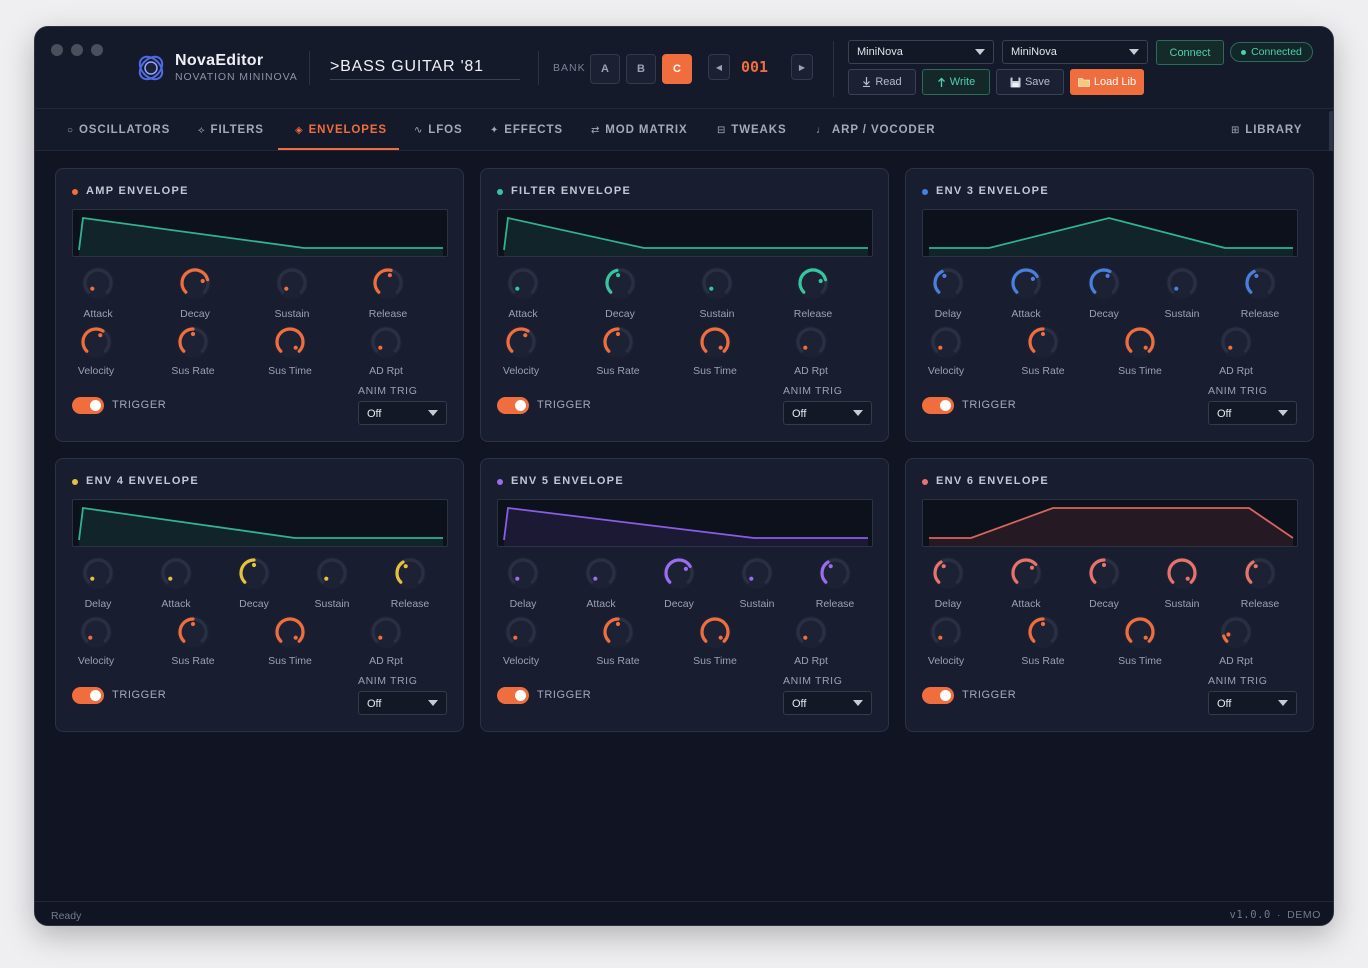 The width and height of the screenshot is (1368, 968). Describe the element at coordinates (231, 130) in the screenshot. I see `tab-filters: ⟡ FILTERS` at that location.